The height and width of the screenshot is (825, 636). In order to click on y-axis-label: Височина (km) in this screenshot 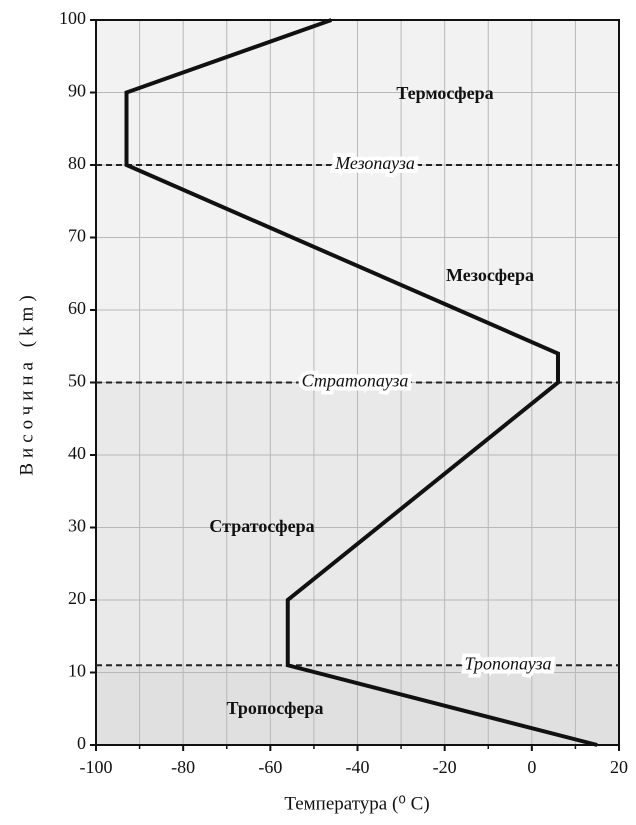, I will do `click(26, 382)`.